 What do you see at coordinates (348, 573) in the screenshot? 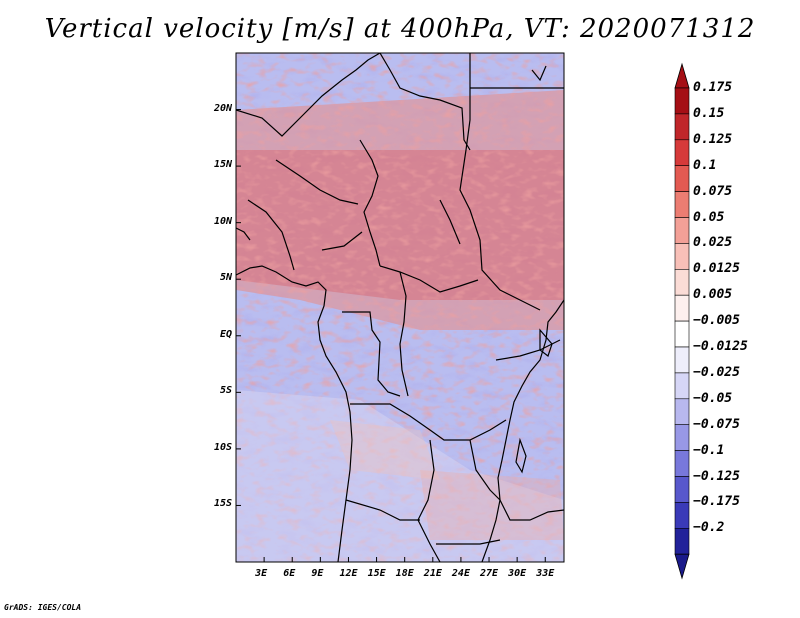
I see `x-tick-label: 12E` at bounding box center [348, 573].